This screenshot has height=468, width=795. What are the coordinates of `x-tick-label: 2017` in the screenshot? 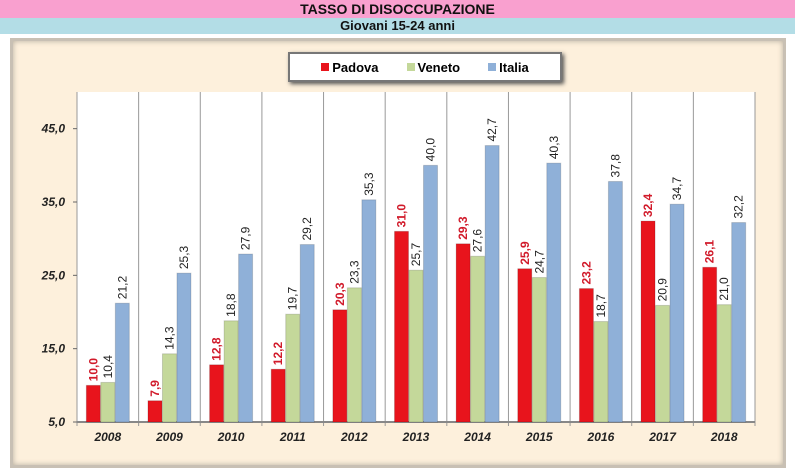 It's located at (662, 437).